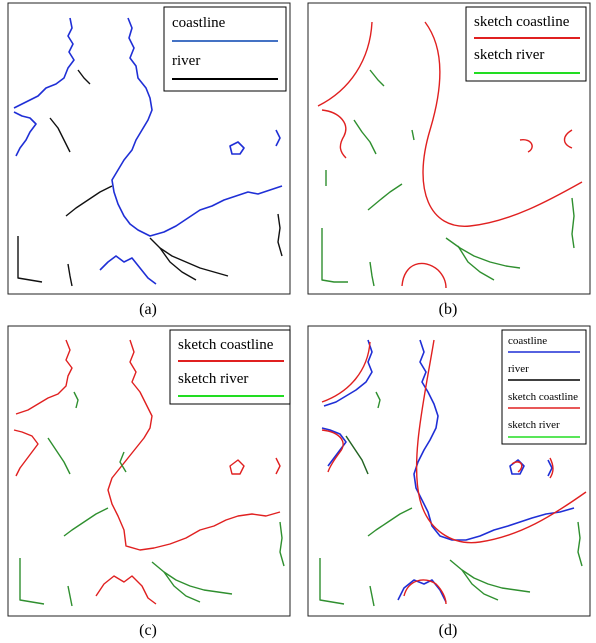 The width and height of the screenshot is (596, 643). I want to click on panel-c-legend: sketch coastline sketch river, so click(230, 367).